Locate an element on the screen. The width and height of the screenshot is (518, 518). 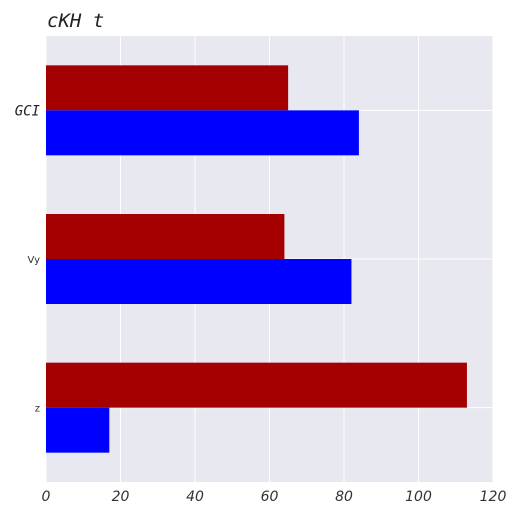
x-axis-ticks: 0 20 40 60 80 100 120 is located at coordinates (274, 497).